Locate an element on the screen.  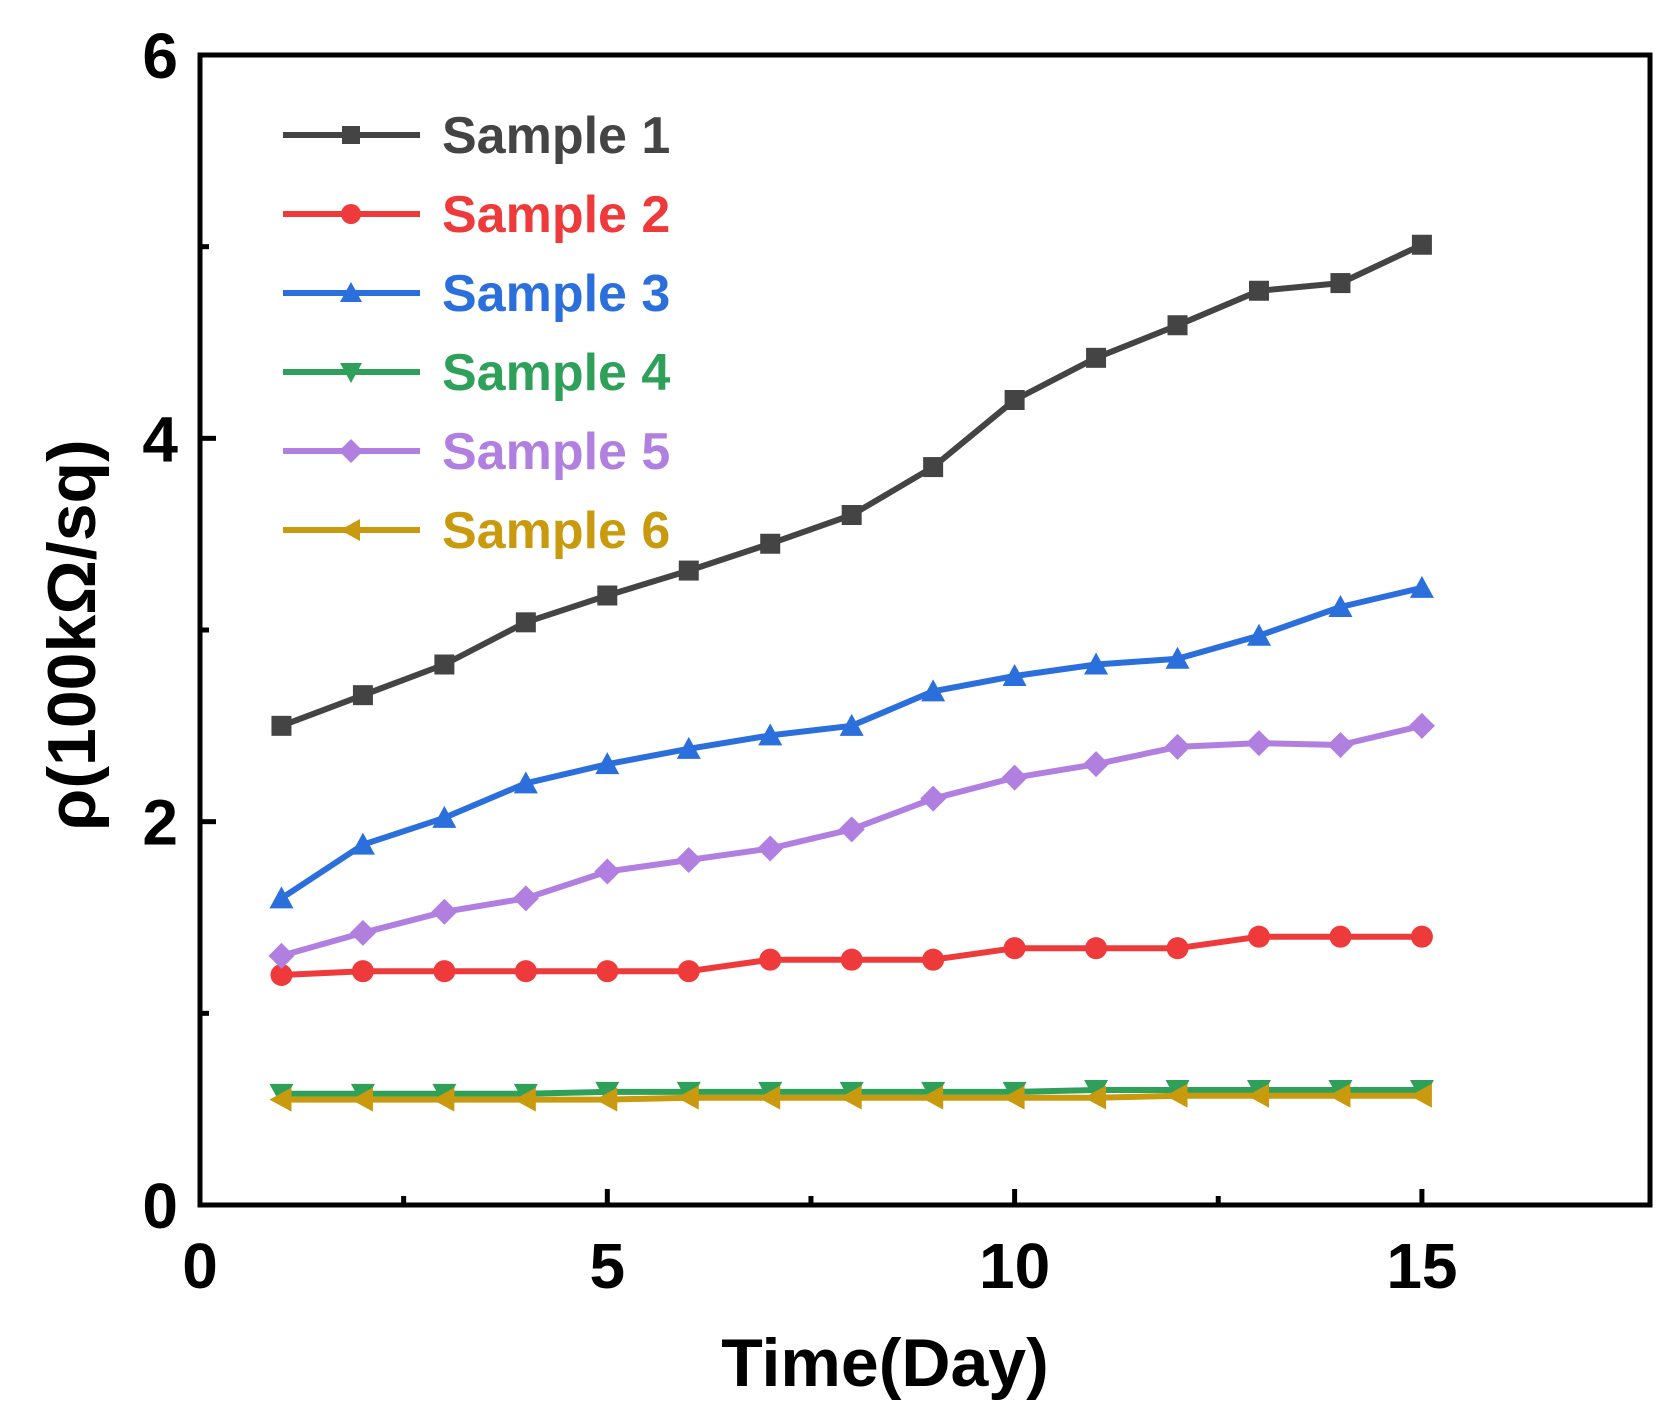
x-axis-title: Time(Day) is located at coordinates (885, 1363).